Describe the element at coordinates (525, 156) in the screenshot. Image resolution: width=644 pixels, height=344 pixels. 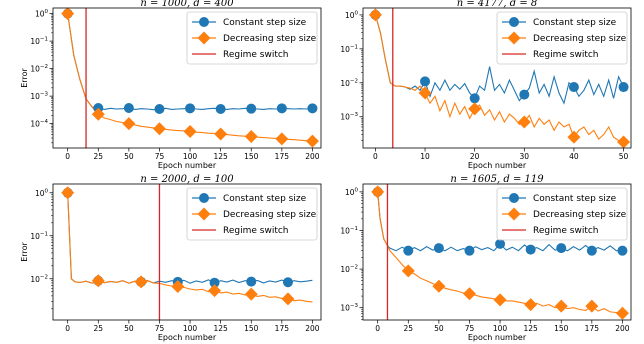
I see `x-tick-label: 30` at that location.